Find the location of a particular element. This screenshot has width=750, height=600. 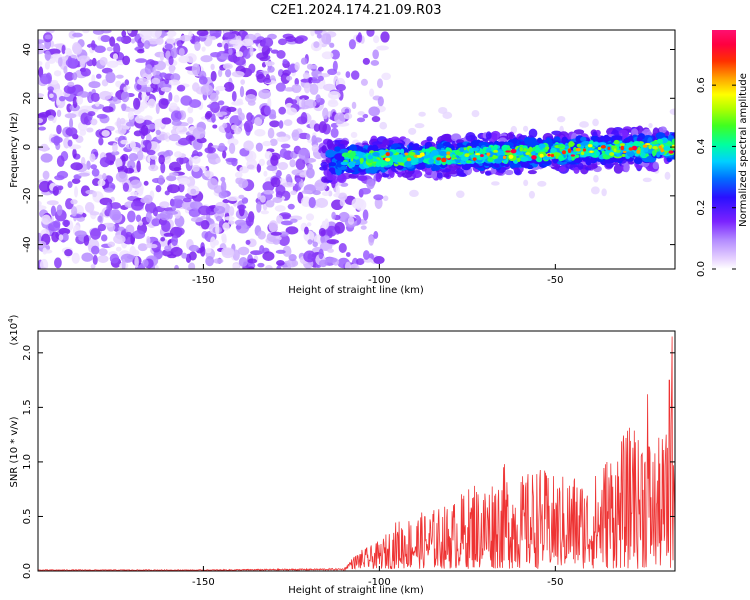

spectrogram-y-tick-label: -20 is located at coordinates (27, 196).